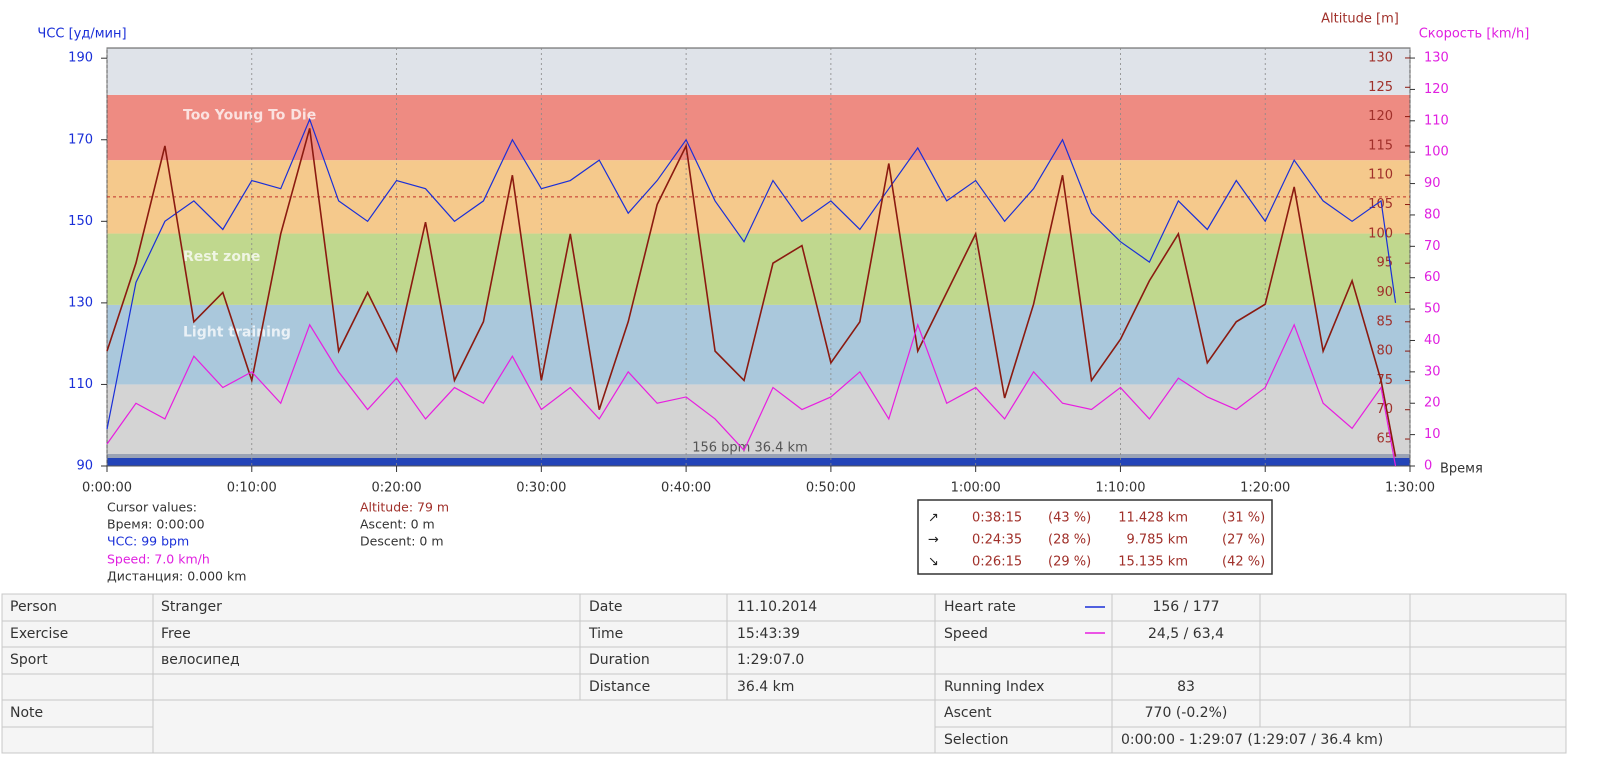 This screenshot has width=1598, height=769. I want to click on cursor-value: Altitude: 79 m, so click(404, 507).